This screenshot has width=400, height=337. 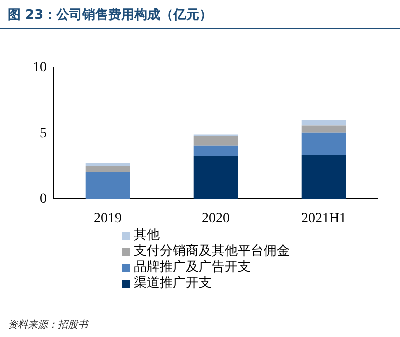 I want to click on y-tick-label: 5, so click(x=43, y=134).